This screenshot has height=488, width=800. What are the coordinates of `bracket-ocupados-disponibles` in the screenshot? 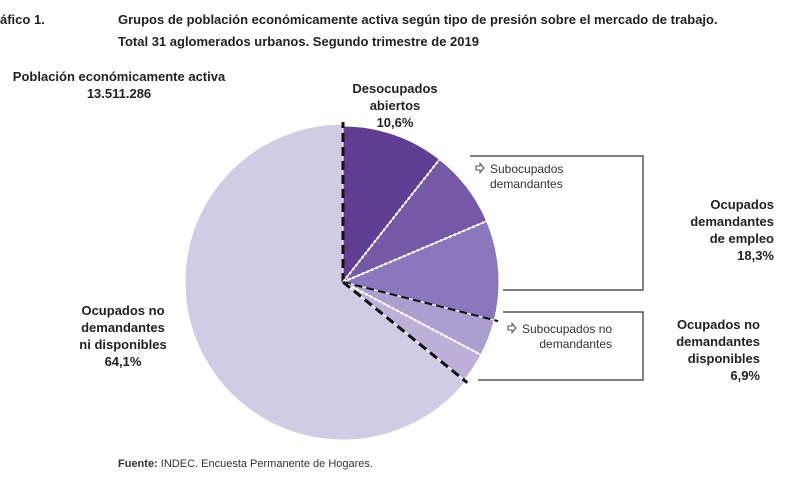 It's located at (561, 346).